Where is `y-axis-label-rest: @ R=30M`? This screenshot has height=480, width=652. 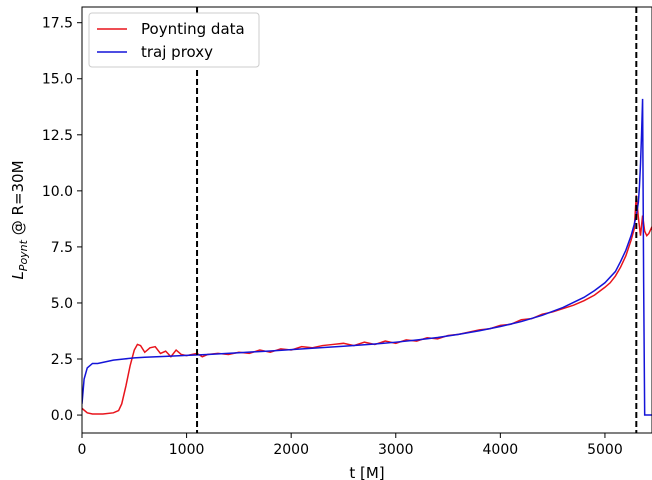 y-axis-label-rest: @ R=30M is located at coordinates (18, 200).